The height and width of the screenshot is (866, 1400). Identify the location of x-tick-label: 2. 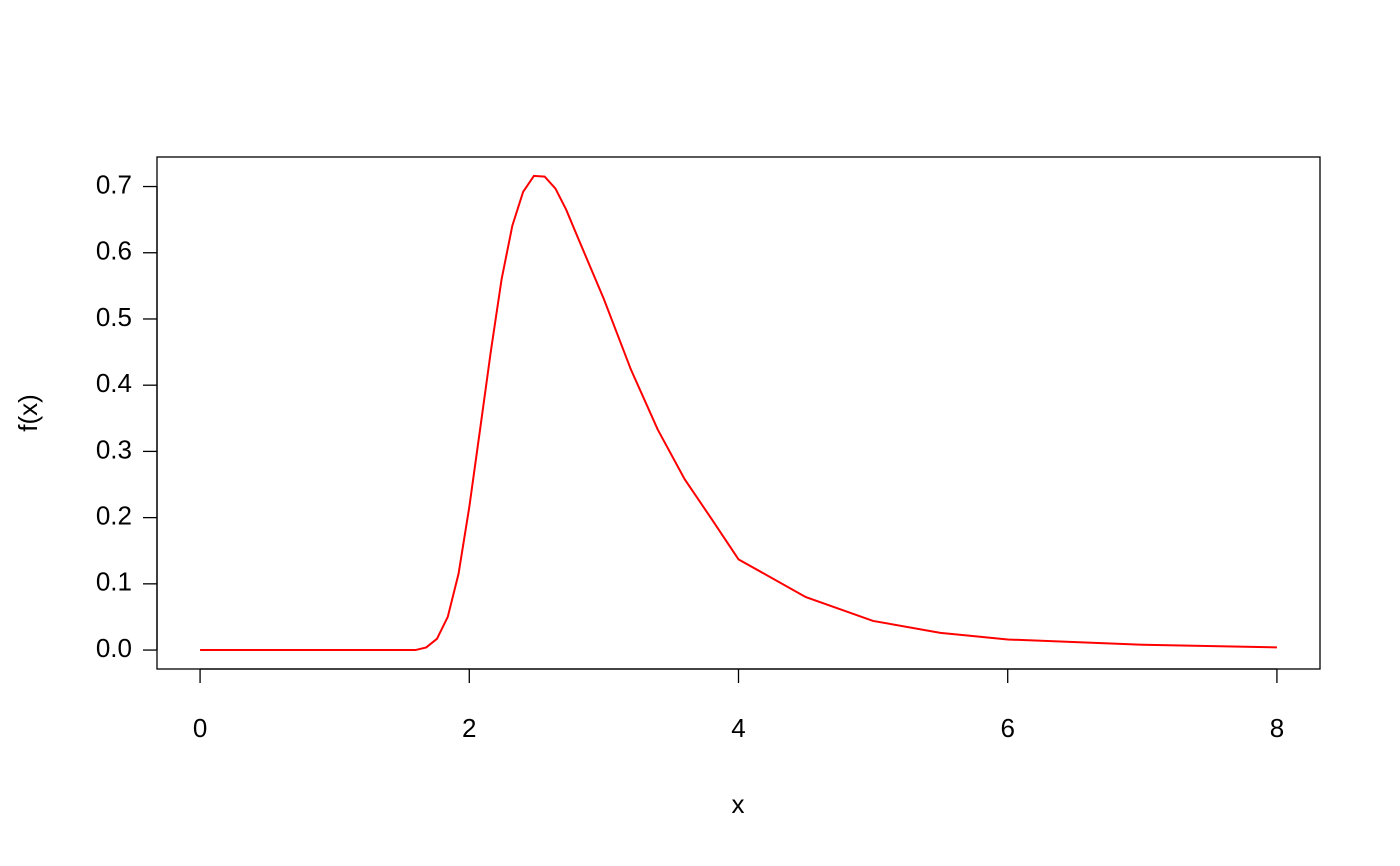
(469, 728).